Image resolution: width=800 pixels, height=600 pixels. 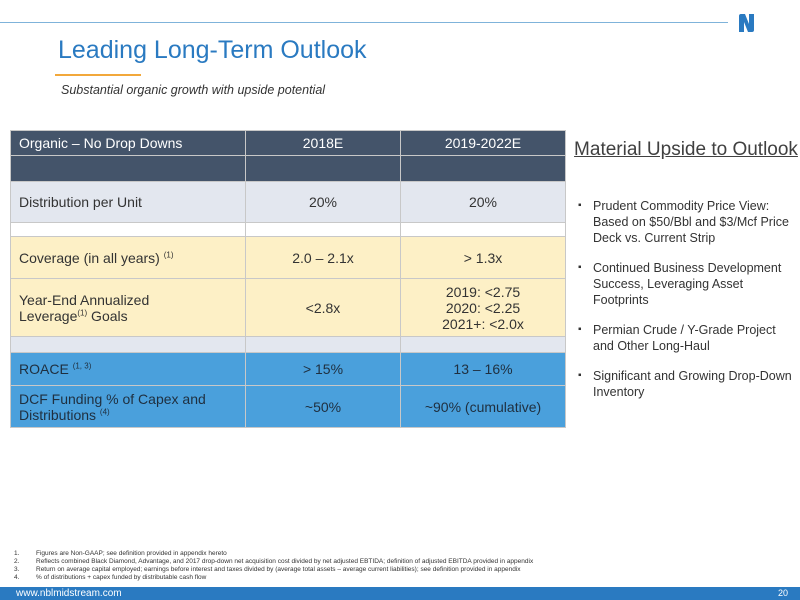 What do you see at coordinates (323, 202) in the screenshot?
I see `cell-2018e: 20%` at bounding box center [323, 202].